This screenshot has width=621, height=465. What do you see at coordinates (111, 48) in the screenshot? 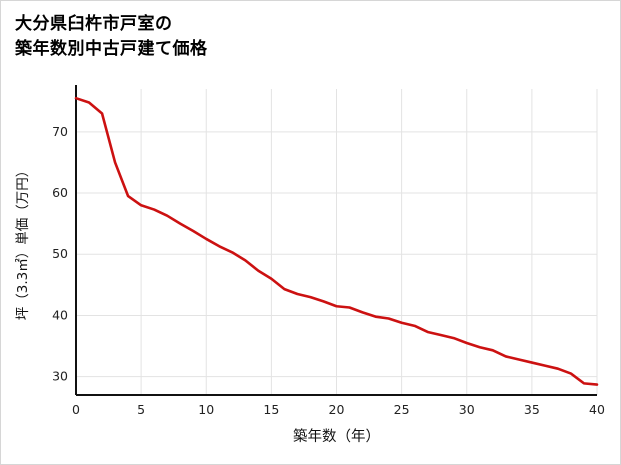
I see `chart-title-line2: 築年数別中古戸建て価格` at bounding box center [111, 48].